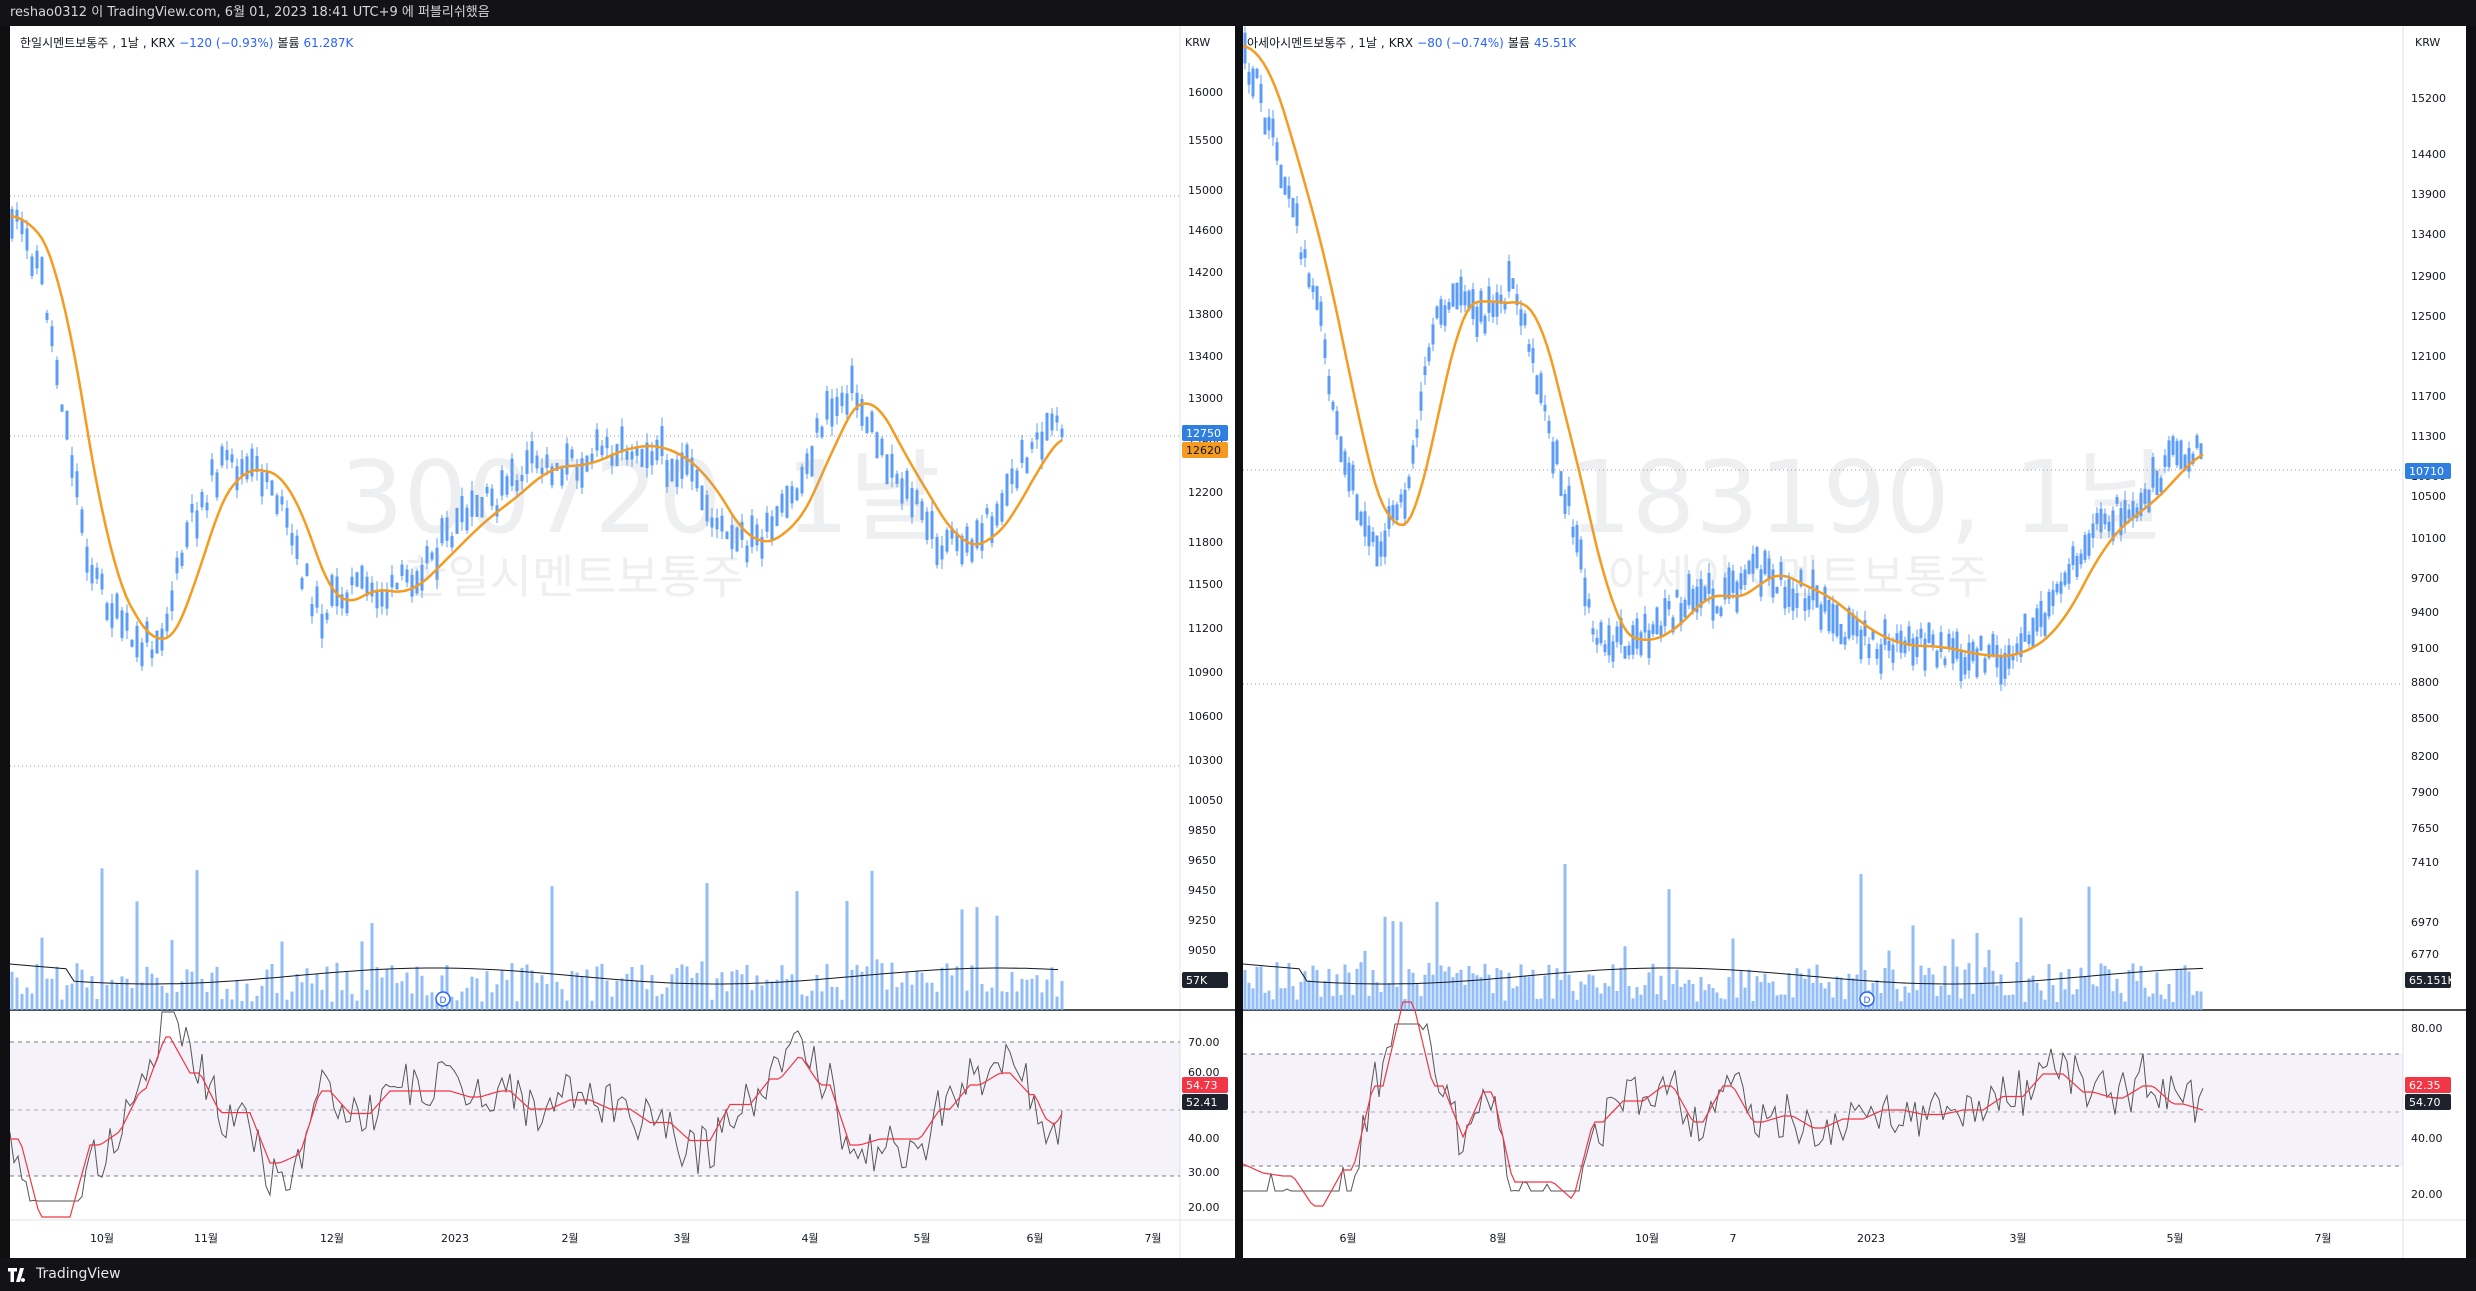  Describe the element at coordinates (1412, 43) in the screenshot. I see `right-symbol-legend: 아세아시멘트보통주, 1날, KRX −80 (−0.74%) 볼륨 45.51K` at that location.